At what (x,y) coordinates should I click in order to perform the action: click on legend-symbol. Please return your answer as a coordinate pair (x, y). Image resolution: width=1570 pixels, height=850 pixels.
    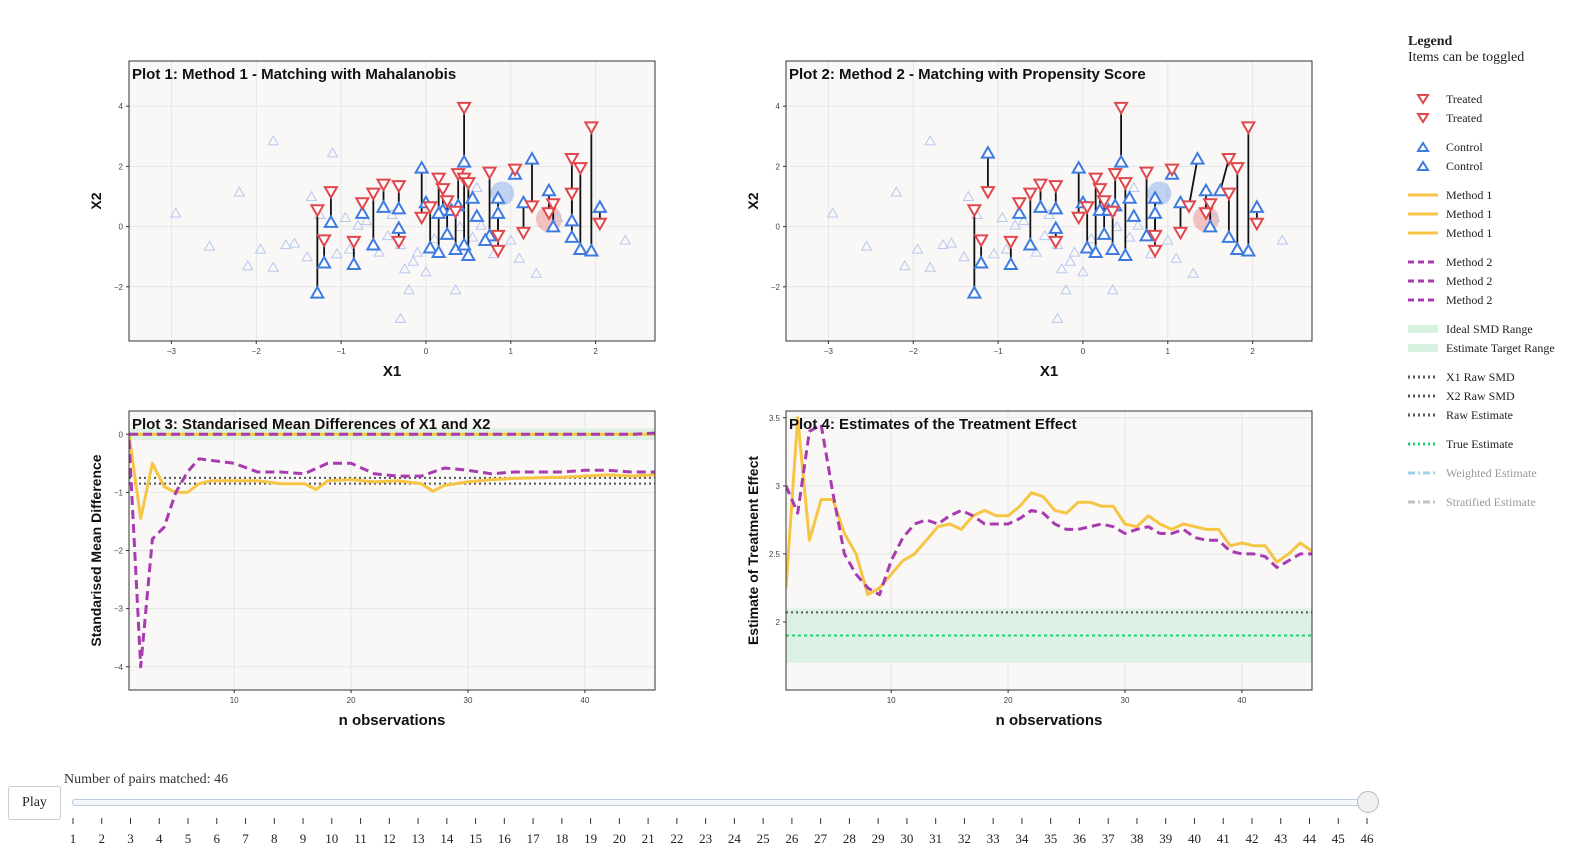
    Looking at the image, I should click on (1423, 348).